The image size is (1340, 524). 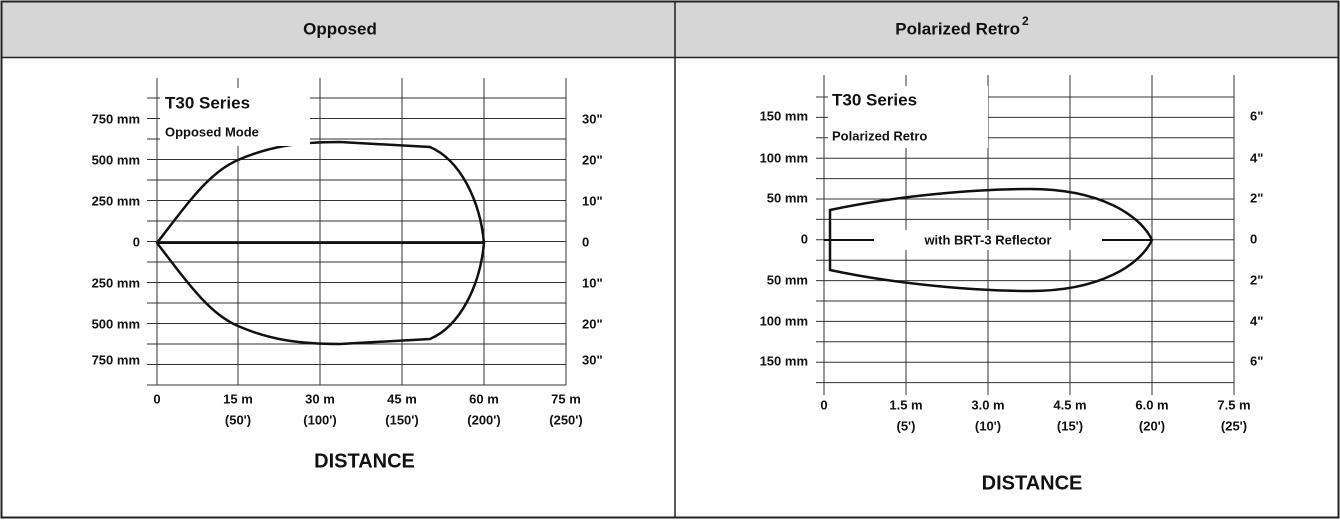 What do you see at coordinates (670, 30) in the screenshot?
I see `header-band` at bounding box center [670, 30].